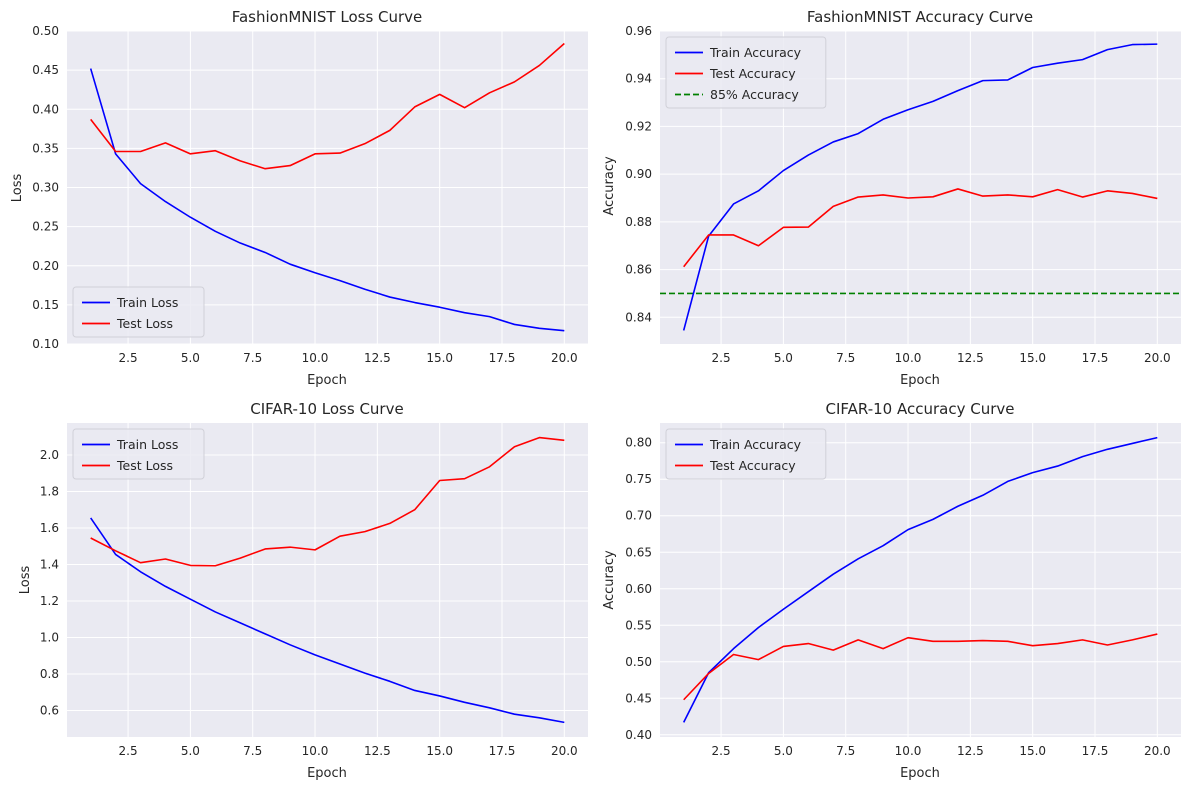 The width and height of the screenshot is (1189, 790). Describe the element at coordinates (45, 305) in the screenshot. I see `y-tick-label: 0.15` at that location.